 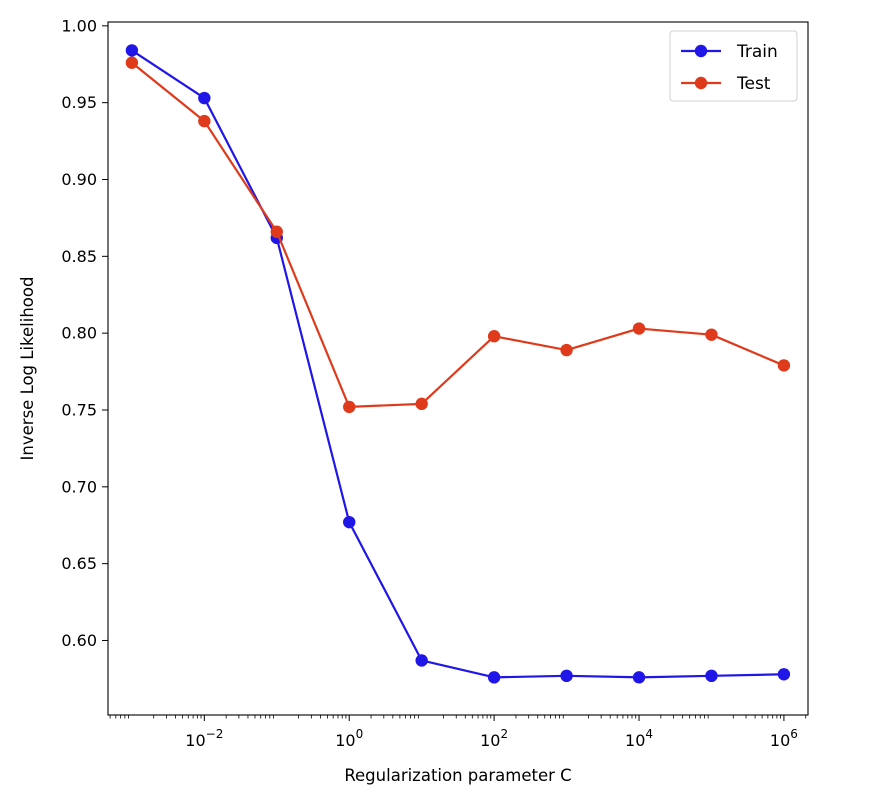 I want to click on y-tick-label: 0.80, so click(x=79, y=333).